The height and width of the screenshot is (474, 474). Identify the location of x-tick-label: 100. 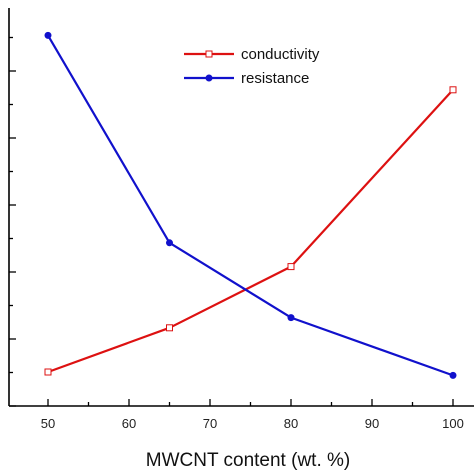
(453, 423).